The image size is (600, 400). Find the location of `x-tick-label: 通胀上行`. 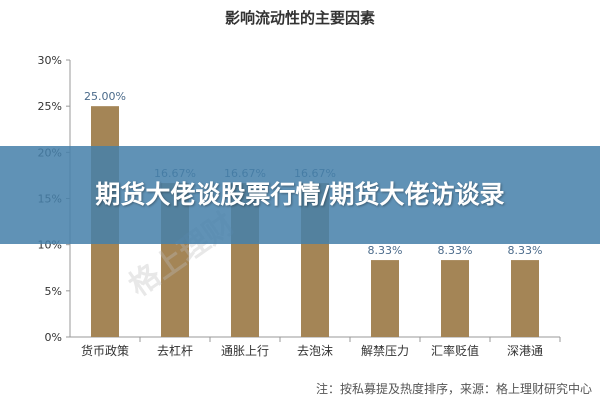

x-tick-label: 通胀上行 is located at coordinates (245, 351).